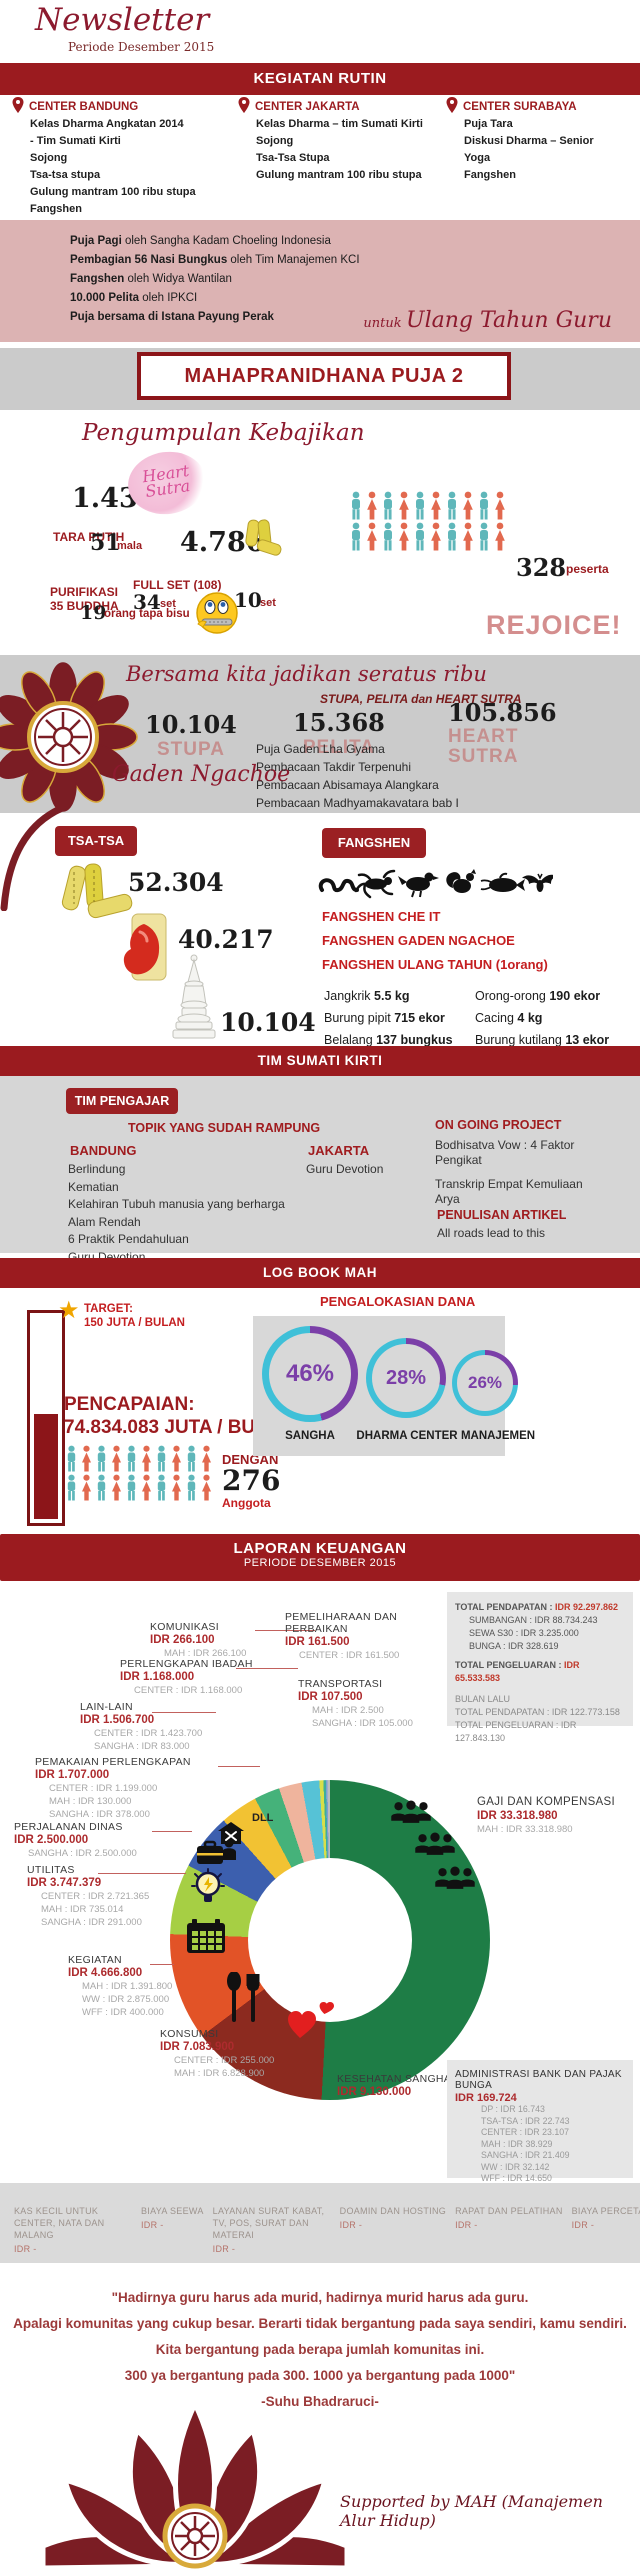  I want to click on tim-pengajar-badge: TIM PENGAJAR, so click(122, 1101).